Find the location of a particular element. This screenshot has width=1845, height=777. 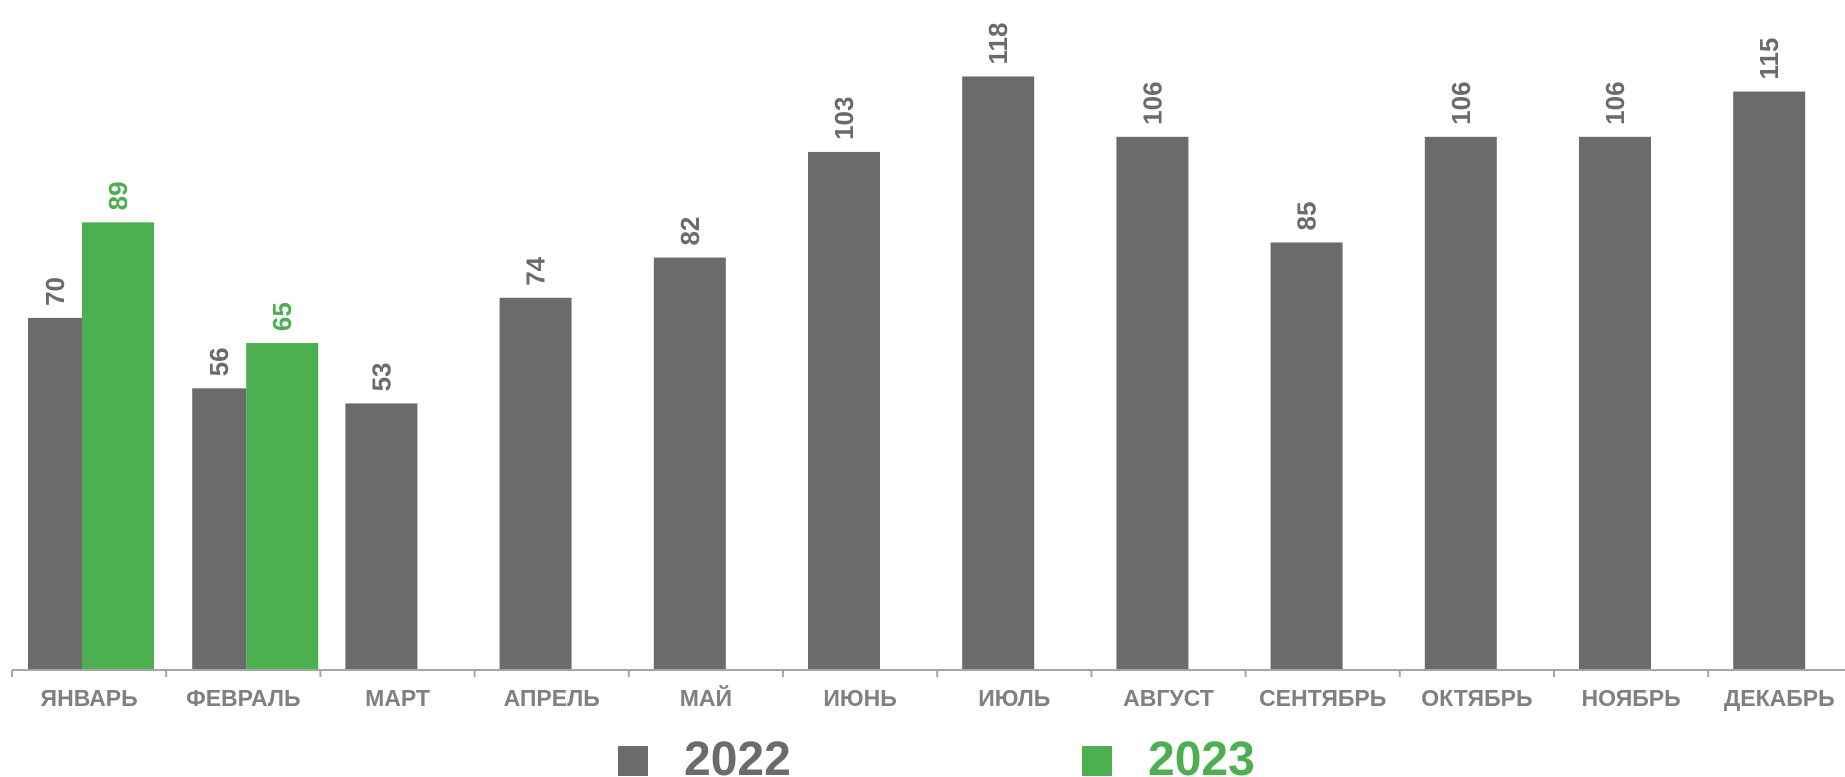

value-label-2022-4: 74 is located at coordinates (536, 270).